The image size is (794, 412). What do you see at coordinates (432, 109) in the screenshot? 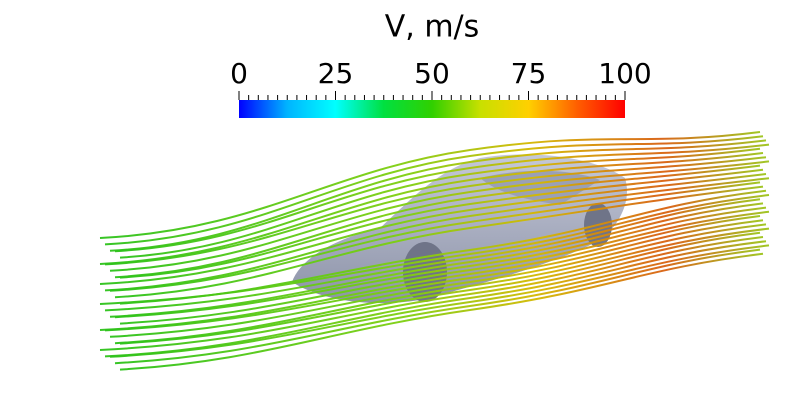
I see `colorbar` at bounding box center [432, 109].